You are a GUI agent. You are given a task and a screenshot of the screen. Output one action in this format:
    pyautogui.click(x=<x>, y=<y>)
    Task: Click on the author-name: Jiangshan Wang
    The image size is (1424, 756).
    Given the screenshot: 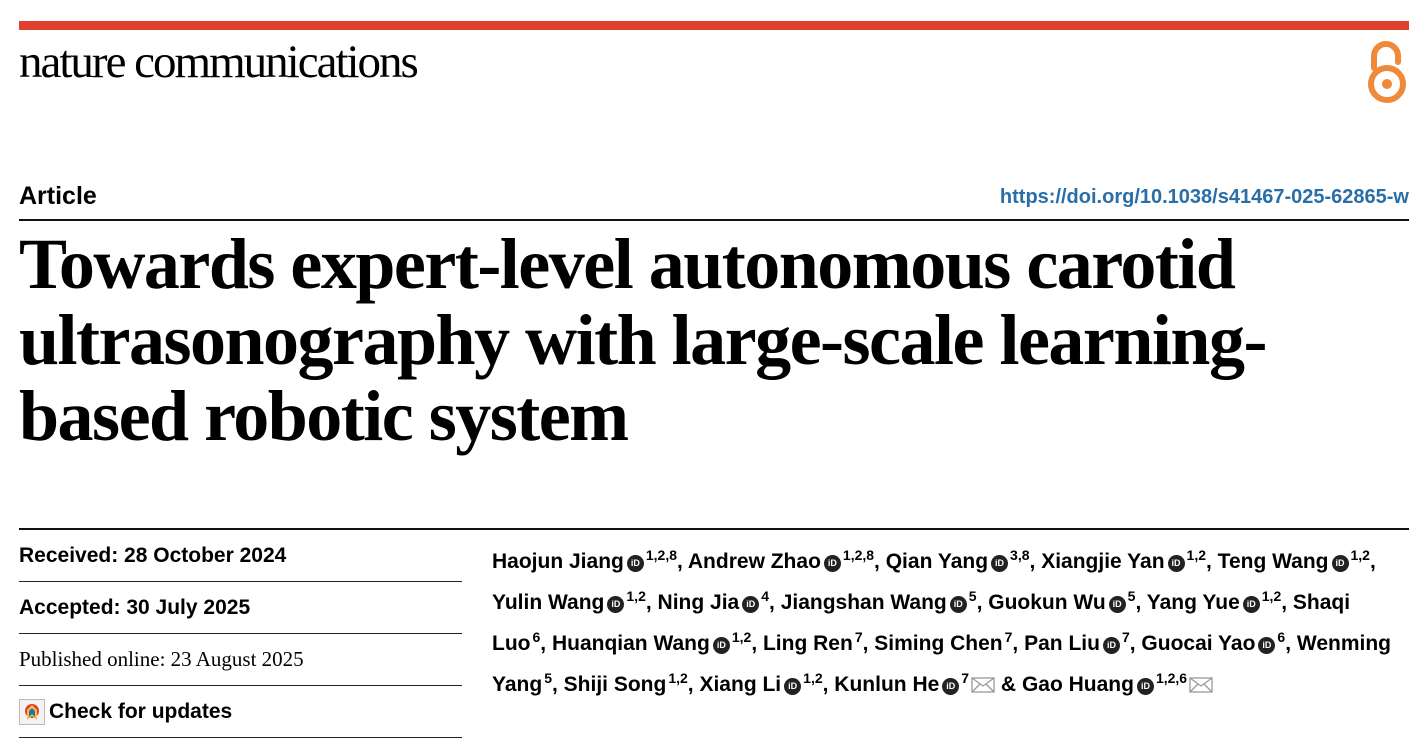 What is the action you would take?
    pyautogui.click(x=863, y=602)
    